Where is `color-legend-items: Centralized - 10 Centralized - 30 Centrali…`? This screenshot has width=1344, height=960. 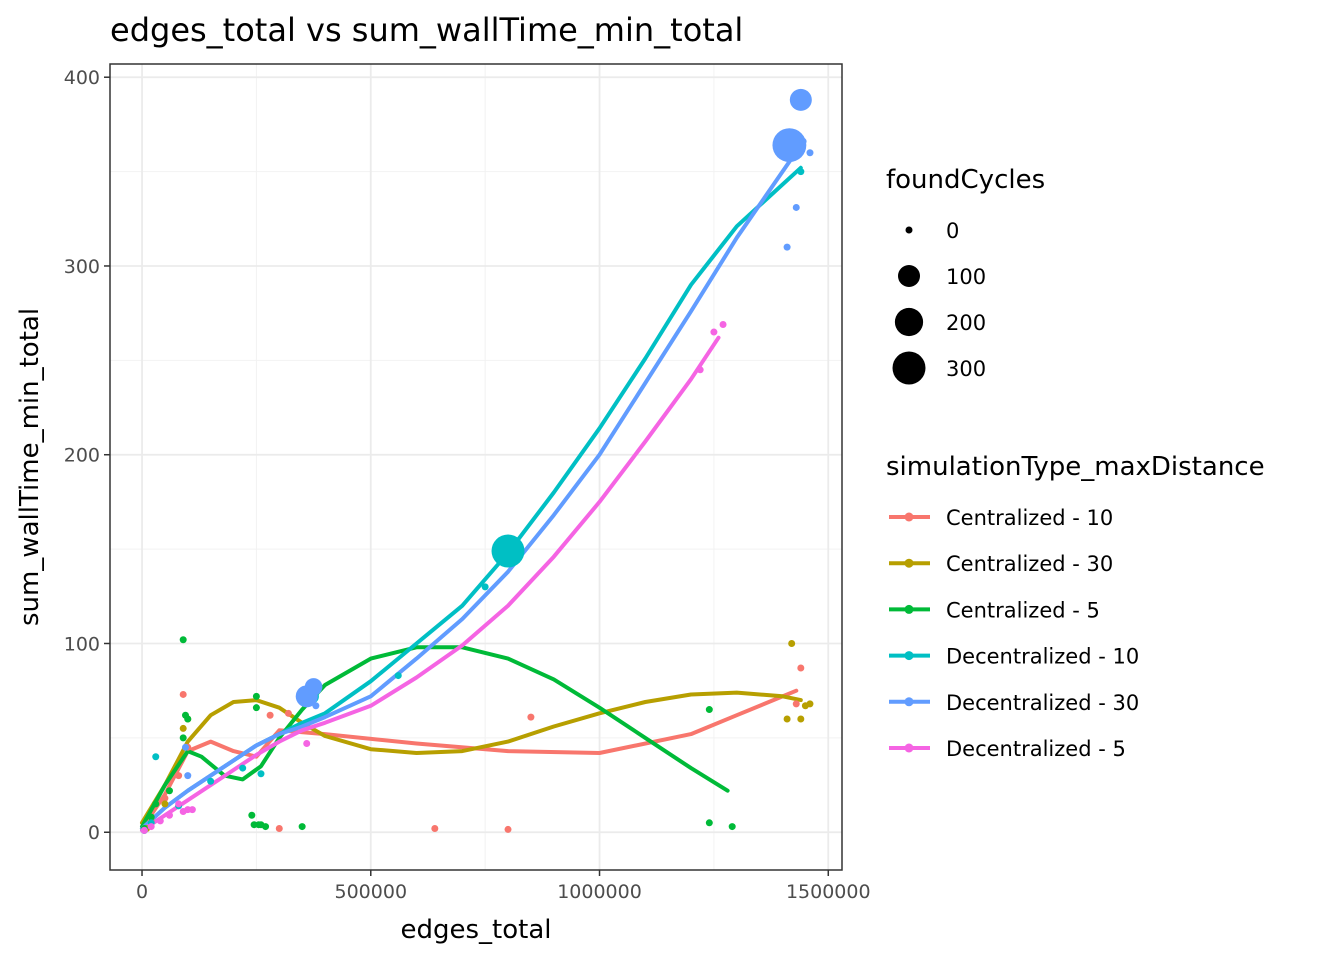 color-legend-items: Centralized - 10 Centralized - 30 Centrali… is located at coordinates (1014, 633).